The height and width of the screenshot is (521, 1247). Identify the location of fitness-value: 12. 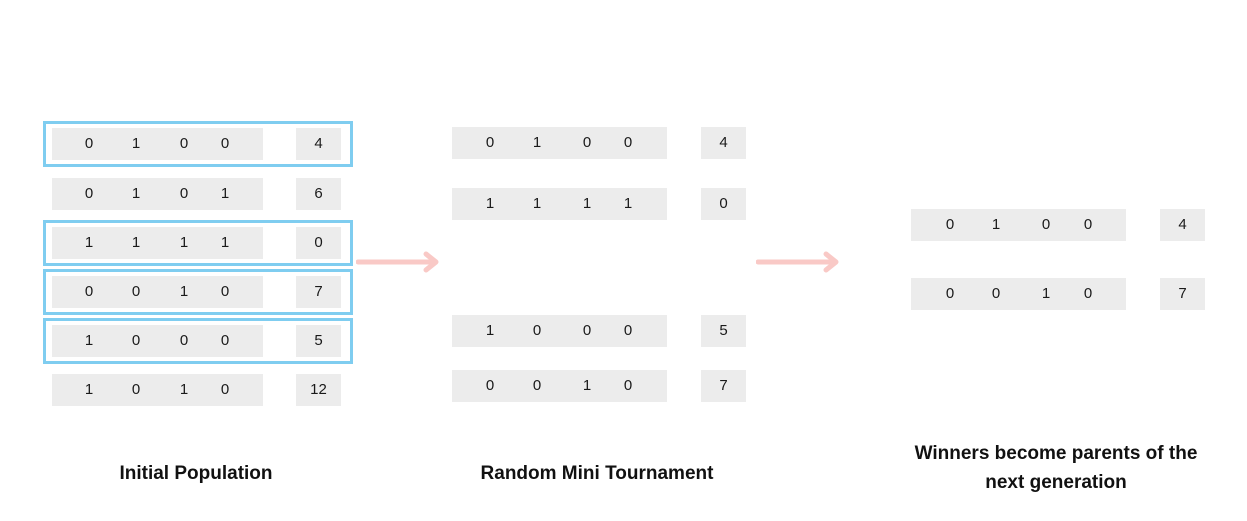
(318, 390).